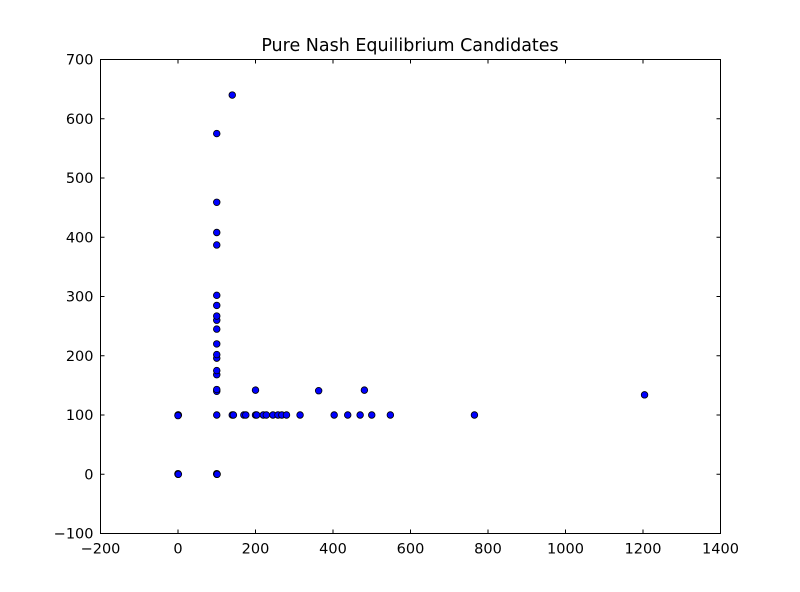 The width and height of the screenshot is (800, 592). Describe the element at coordinates (80, 298) in the screenshot. I see `y-tick-label: 300` at that location.